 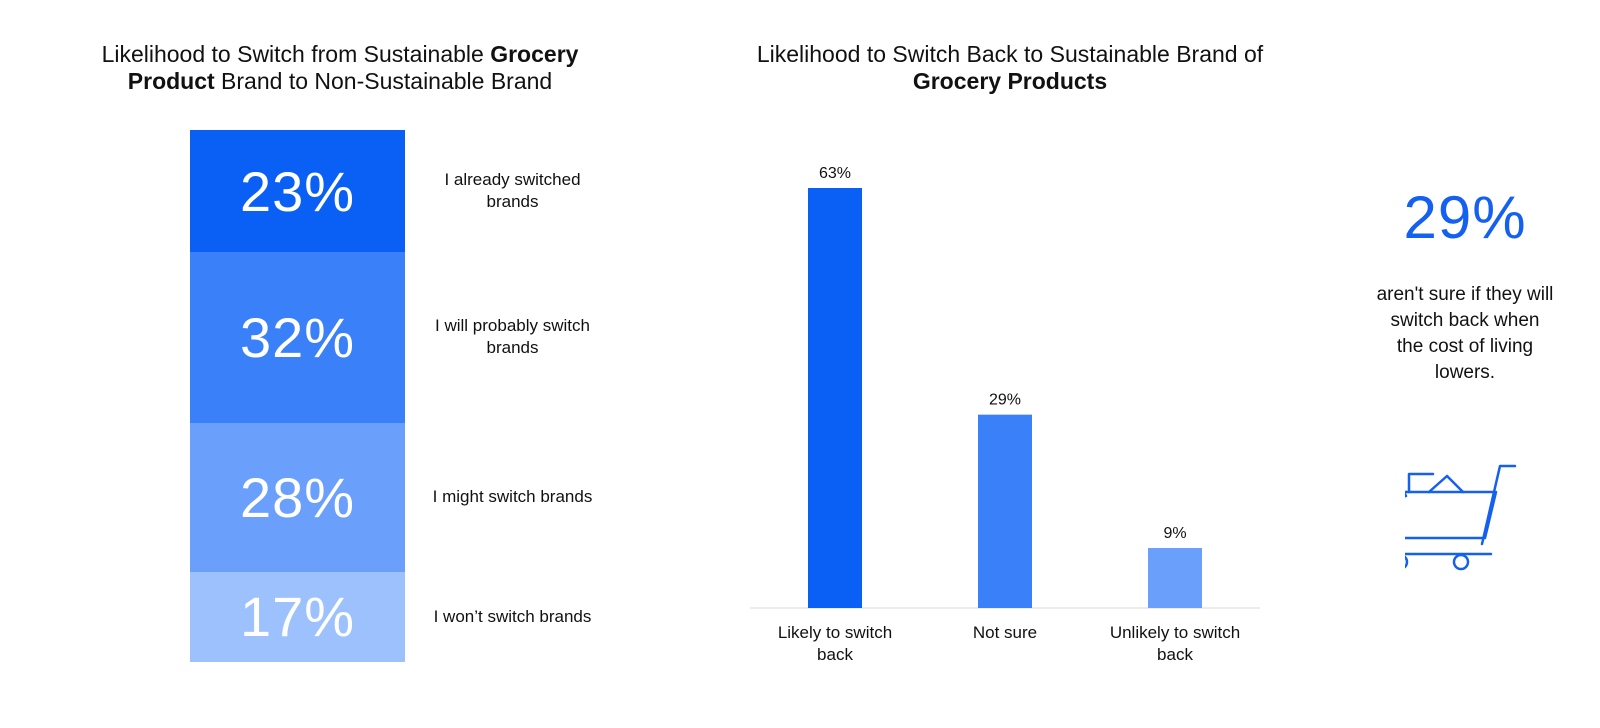 What do you see at coordinates (512, 497) in the screenshot?
I see `stack-category-label-2: I might switch brands` at bounding box center [512, 497].